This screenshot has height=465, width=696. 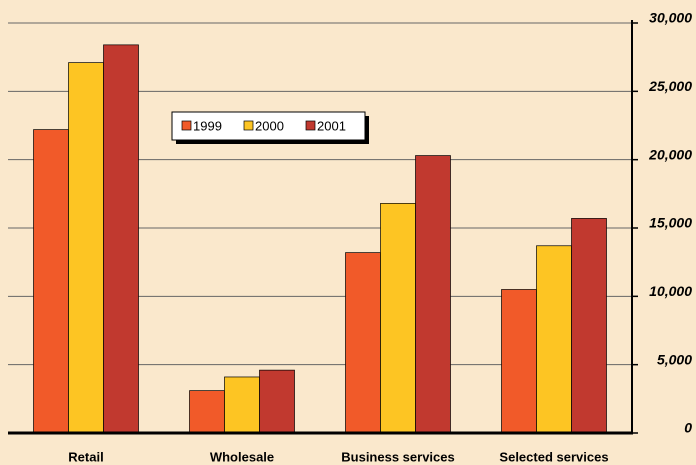 What do you see at coordinates (670, 291) in the screenshot?
I see `y-tick-label: 10,000` at bounding box center [670, 291].